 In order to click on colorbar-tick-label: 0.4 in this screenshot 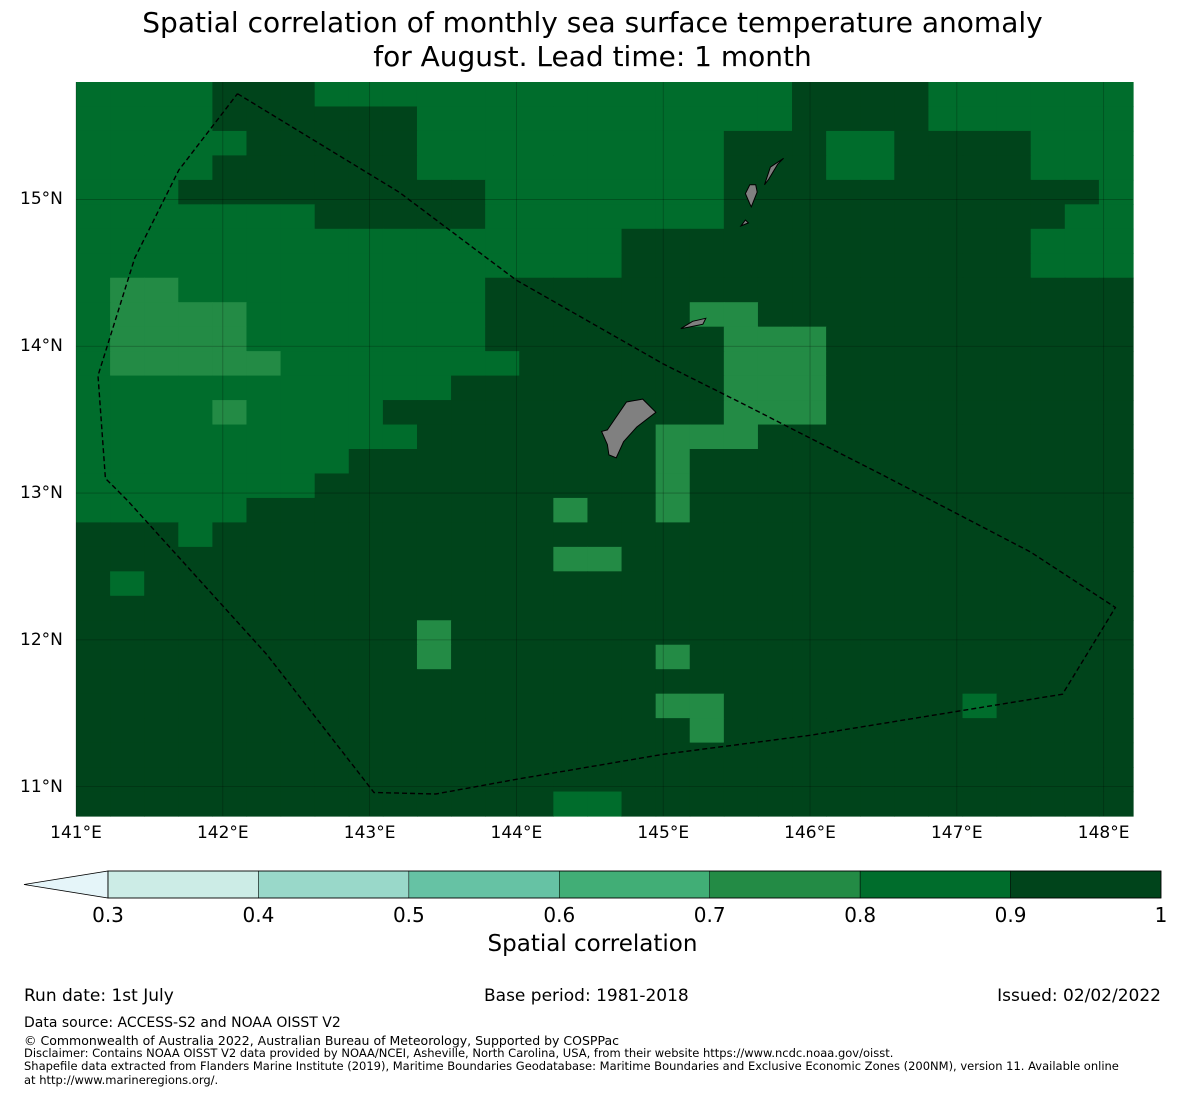, I will do `click(258, 915)`.